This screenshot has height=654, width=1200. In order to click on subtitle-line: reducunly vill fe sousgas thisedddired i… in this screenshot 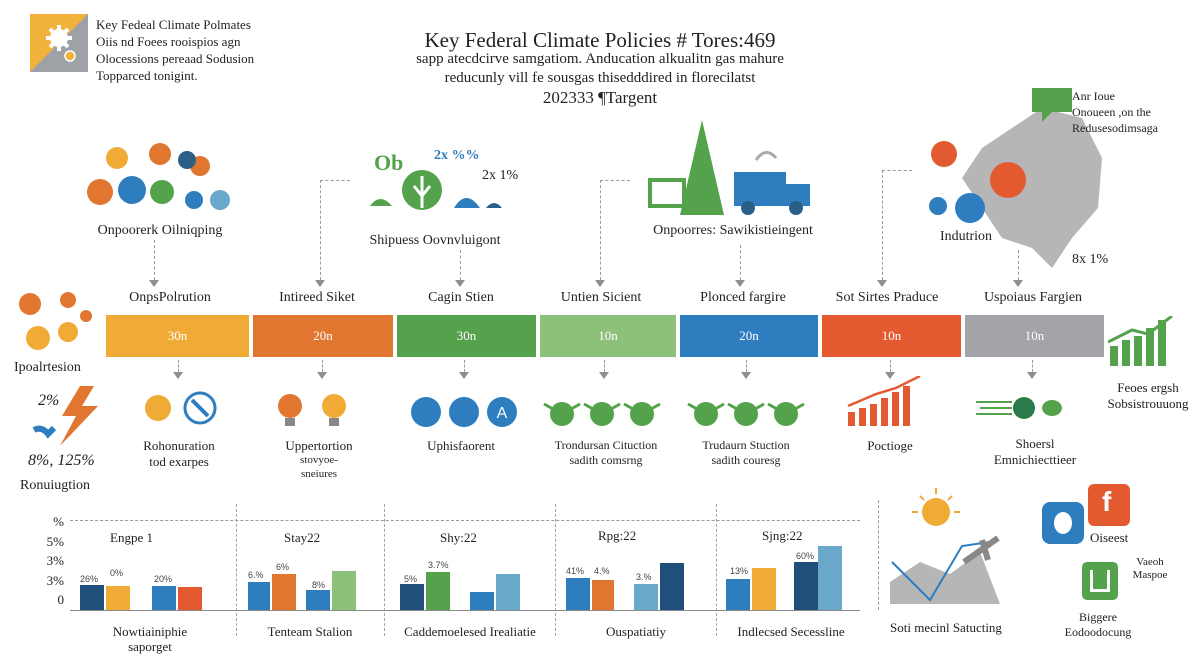, I will do `click(600, 78)`.